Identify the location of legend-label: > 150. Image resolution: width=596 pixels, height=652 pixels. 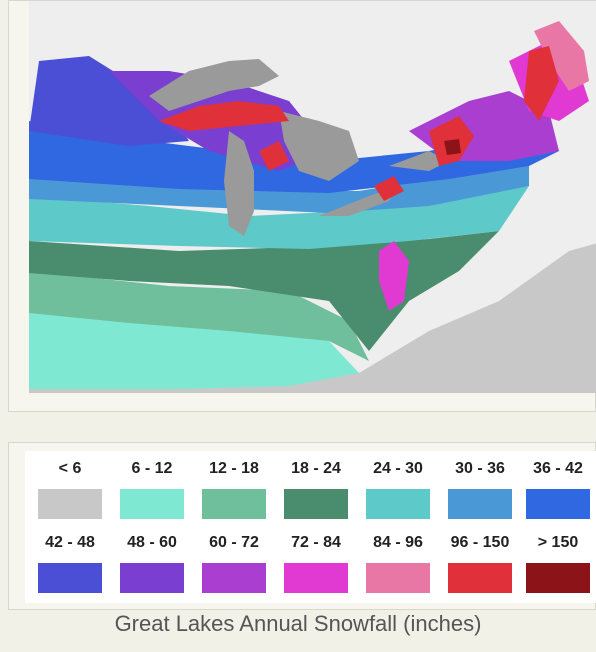
(558, 542).